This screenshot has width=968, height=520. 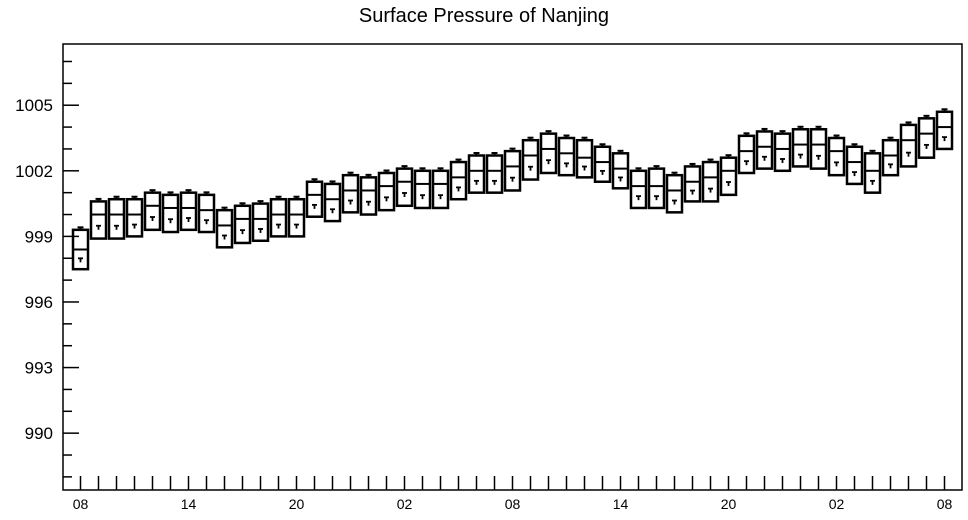 I want to click on y-tick-label: 993, so click(x=39, y=368).